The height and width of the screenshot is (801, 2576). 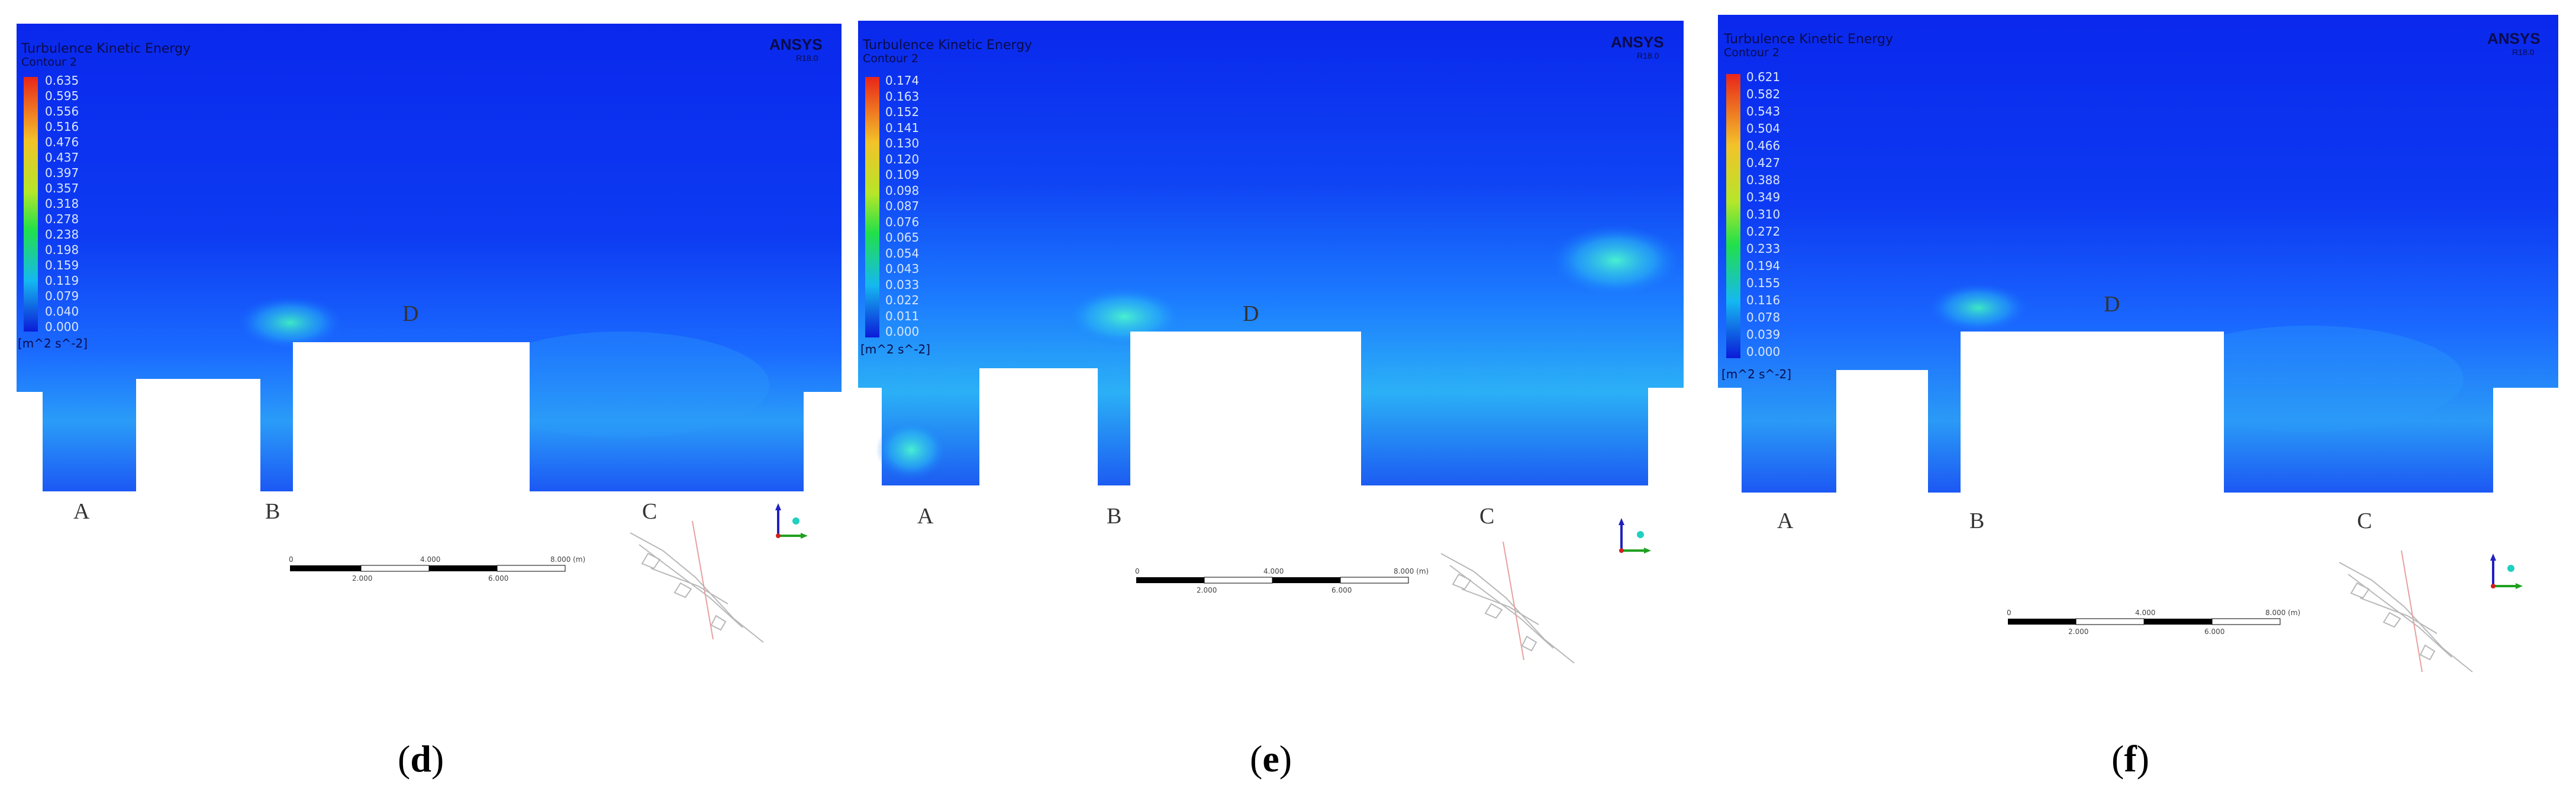 I want to click on legend-colorbar-d, so click(x=31, y=204).